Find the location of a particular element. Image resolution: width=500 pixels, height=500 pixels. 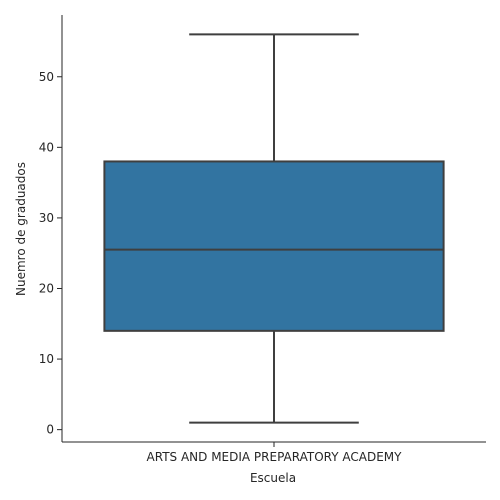

y-tick-label: 20 is located at coordinates (46, 288).